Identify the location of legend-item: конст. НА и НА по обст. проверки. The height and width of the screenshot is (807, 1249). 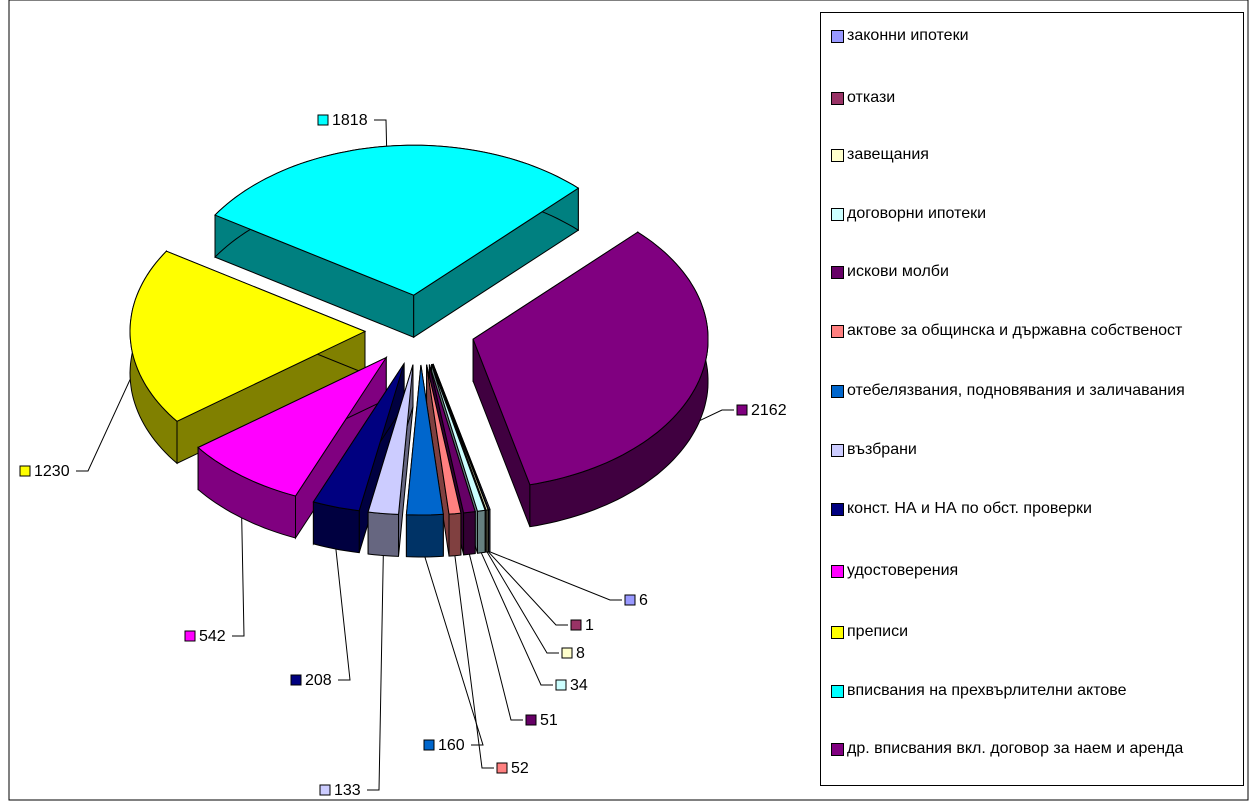
(1038, 509).